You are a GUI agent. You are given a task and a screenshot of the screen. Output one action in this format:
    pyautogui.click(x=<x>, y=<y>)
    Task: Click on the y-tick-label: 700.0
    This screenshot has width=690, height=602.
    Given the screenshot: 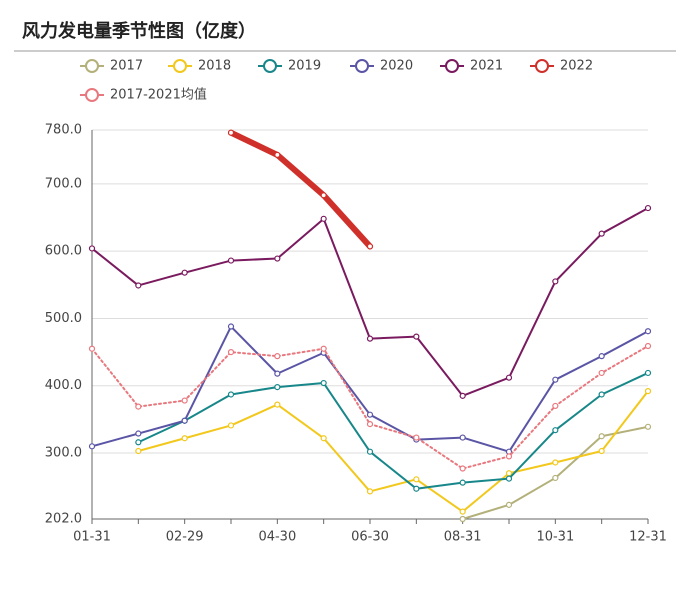 What is the action you would take?
    pyautogui.click(x=63, y=183)
    